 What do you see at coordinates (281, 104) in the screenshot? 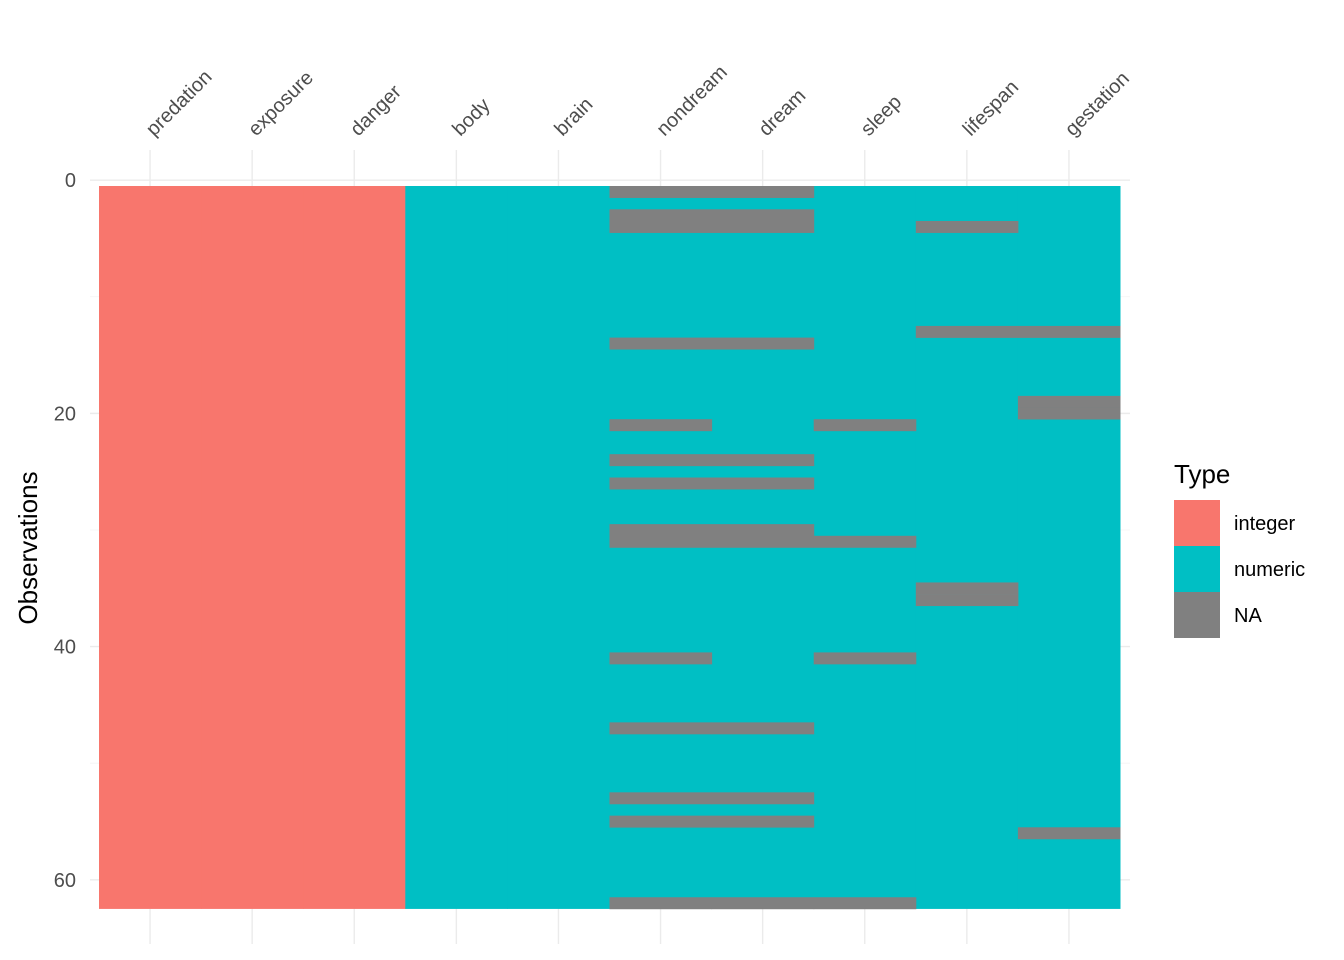
I see `x-tick-label-exposure: exposure` at bounding box center [281, 104].